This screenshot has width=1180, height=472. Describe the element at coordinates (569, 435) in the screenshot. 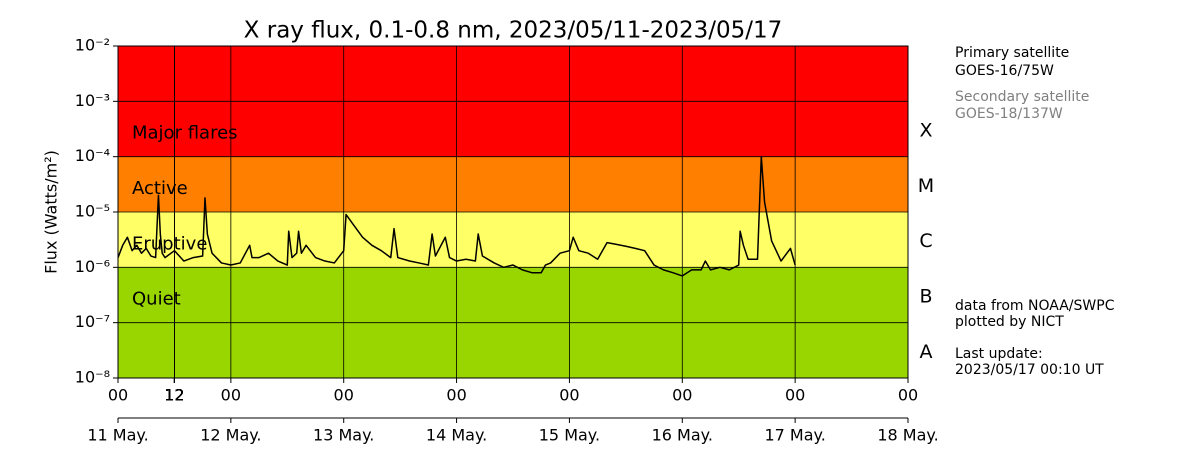

I see `date-label: 15 May.` at that location.